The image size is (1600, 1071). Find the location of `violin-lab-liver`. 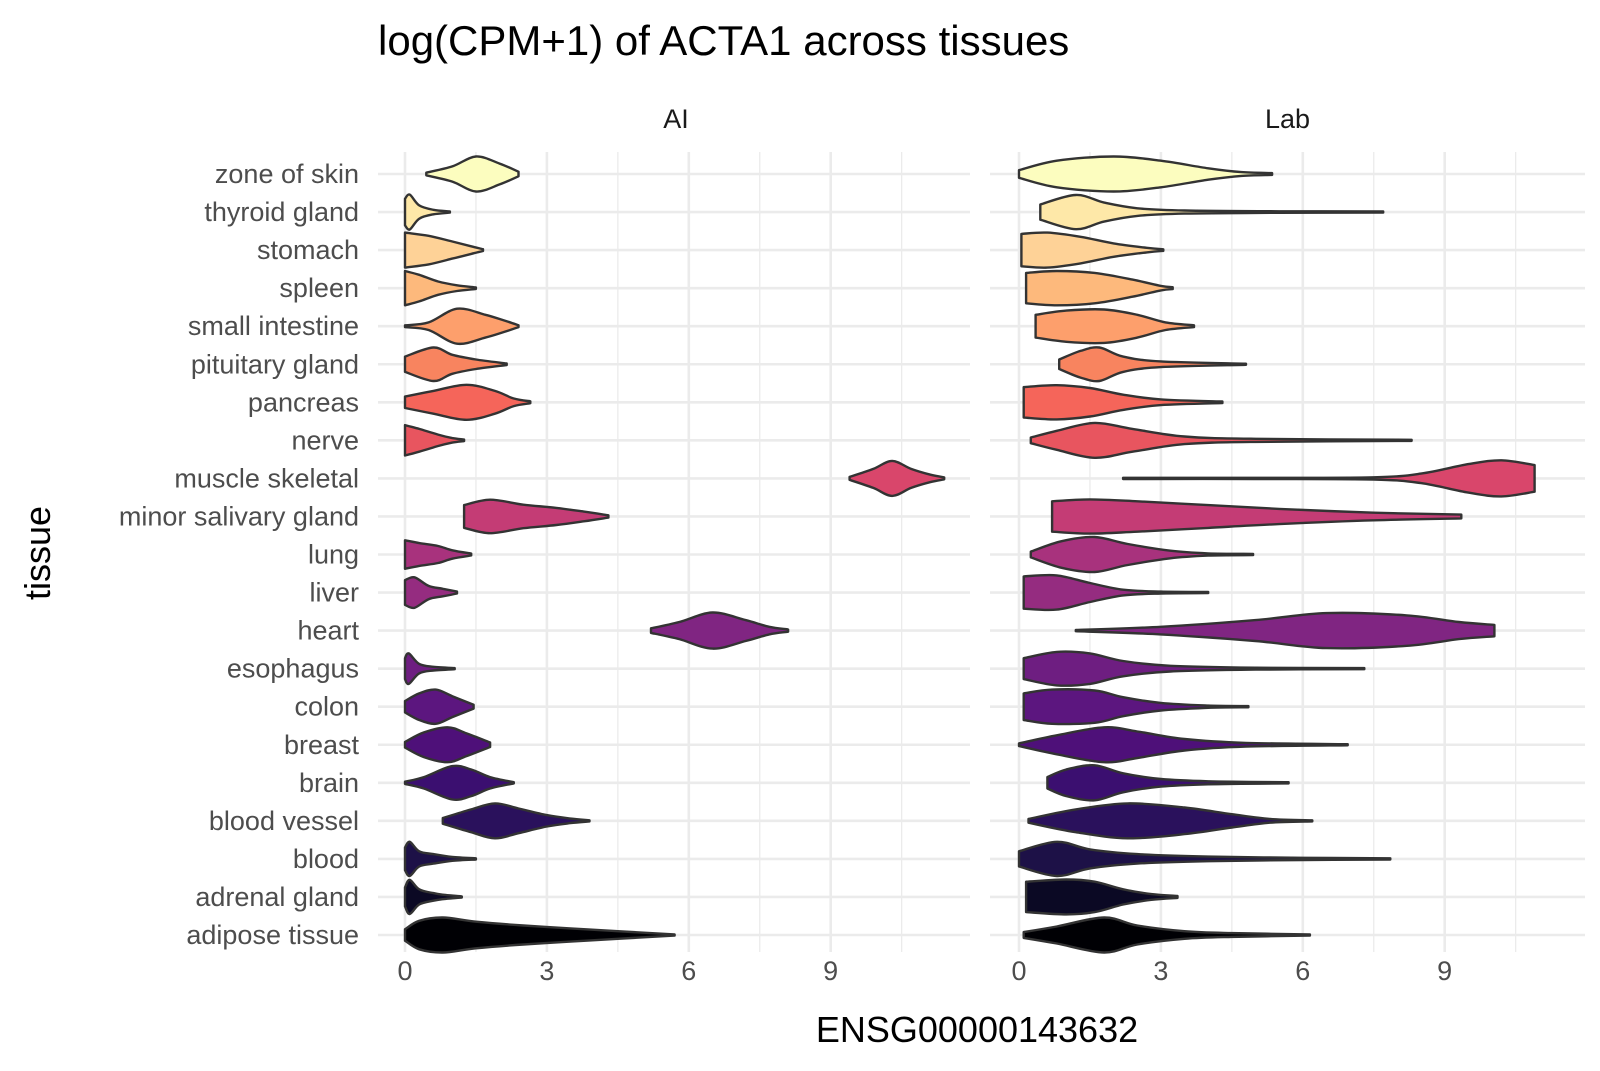

violin-lab-liver is located at coordinates (1116, 592).